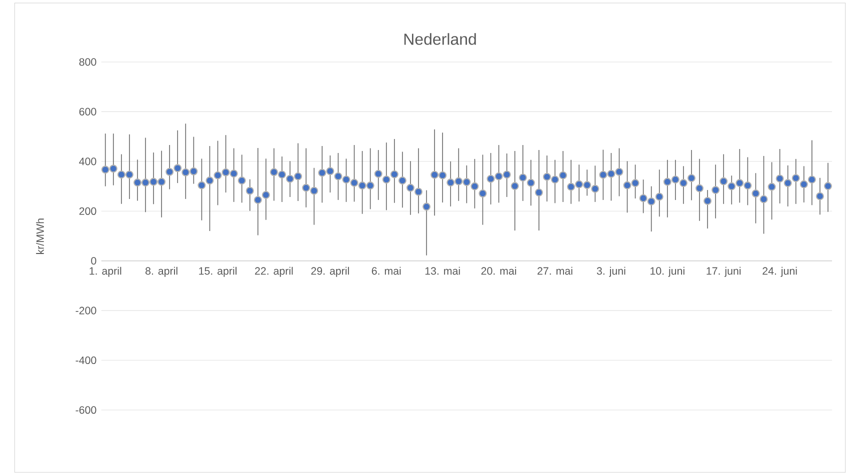 The width and height of the screenshot is (848, 475). Describe the element at coordinates (86, 310) in the screenshot. I see `y-tick-label: -200` at that location.